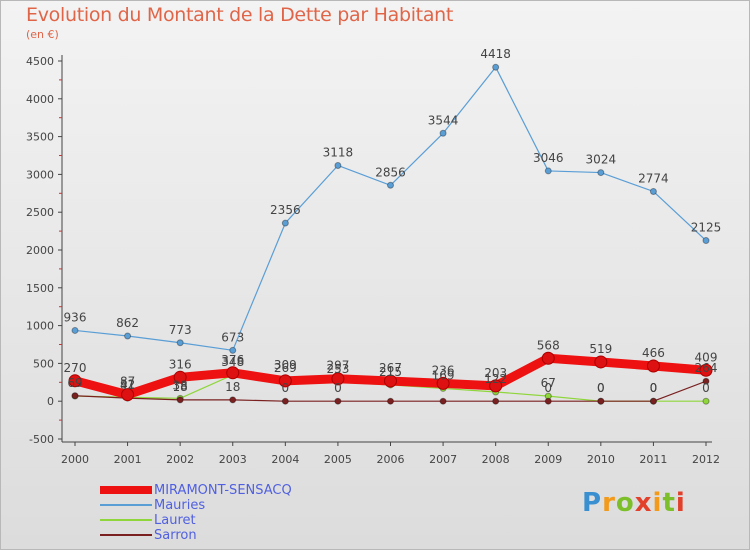 The image size is (750, 550). Describe the element at coordinates (40, 137) in the screenshot. I see `y-tick-label: 3500` at that location.